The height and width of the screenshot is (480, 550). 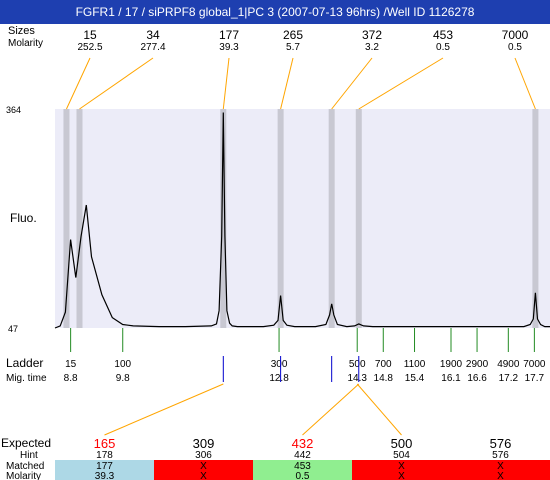 I want to click on peak-molarity-3: 5.7, so click(x=293, y=47).